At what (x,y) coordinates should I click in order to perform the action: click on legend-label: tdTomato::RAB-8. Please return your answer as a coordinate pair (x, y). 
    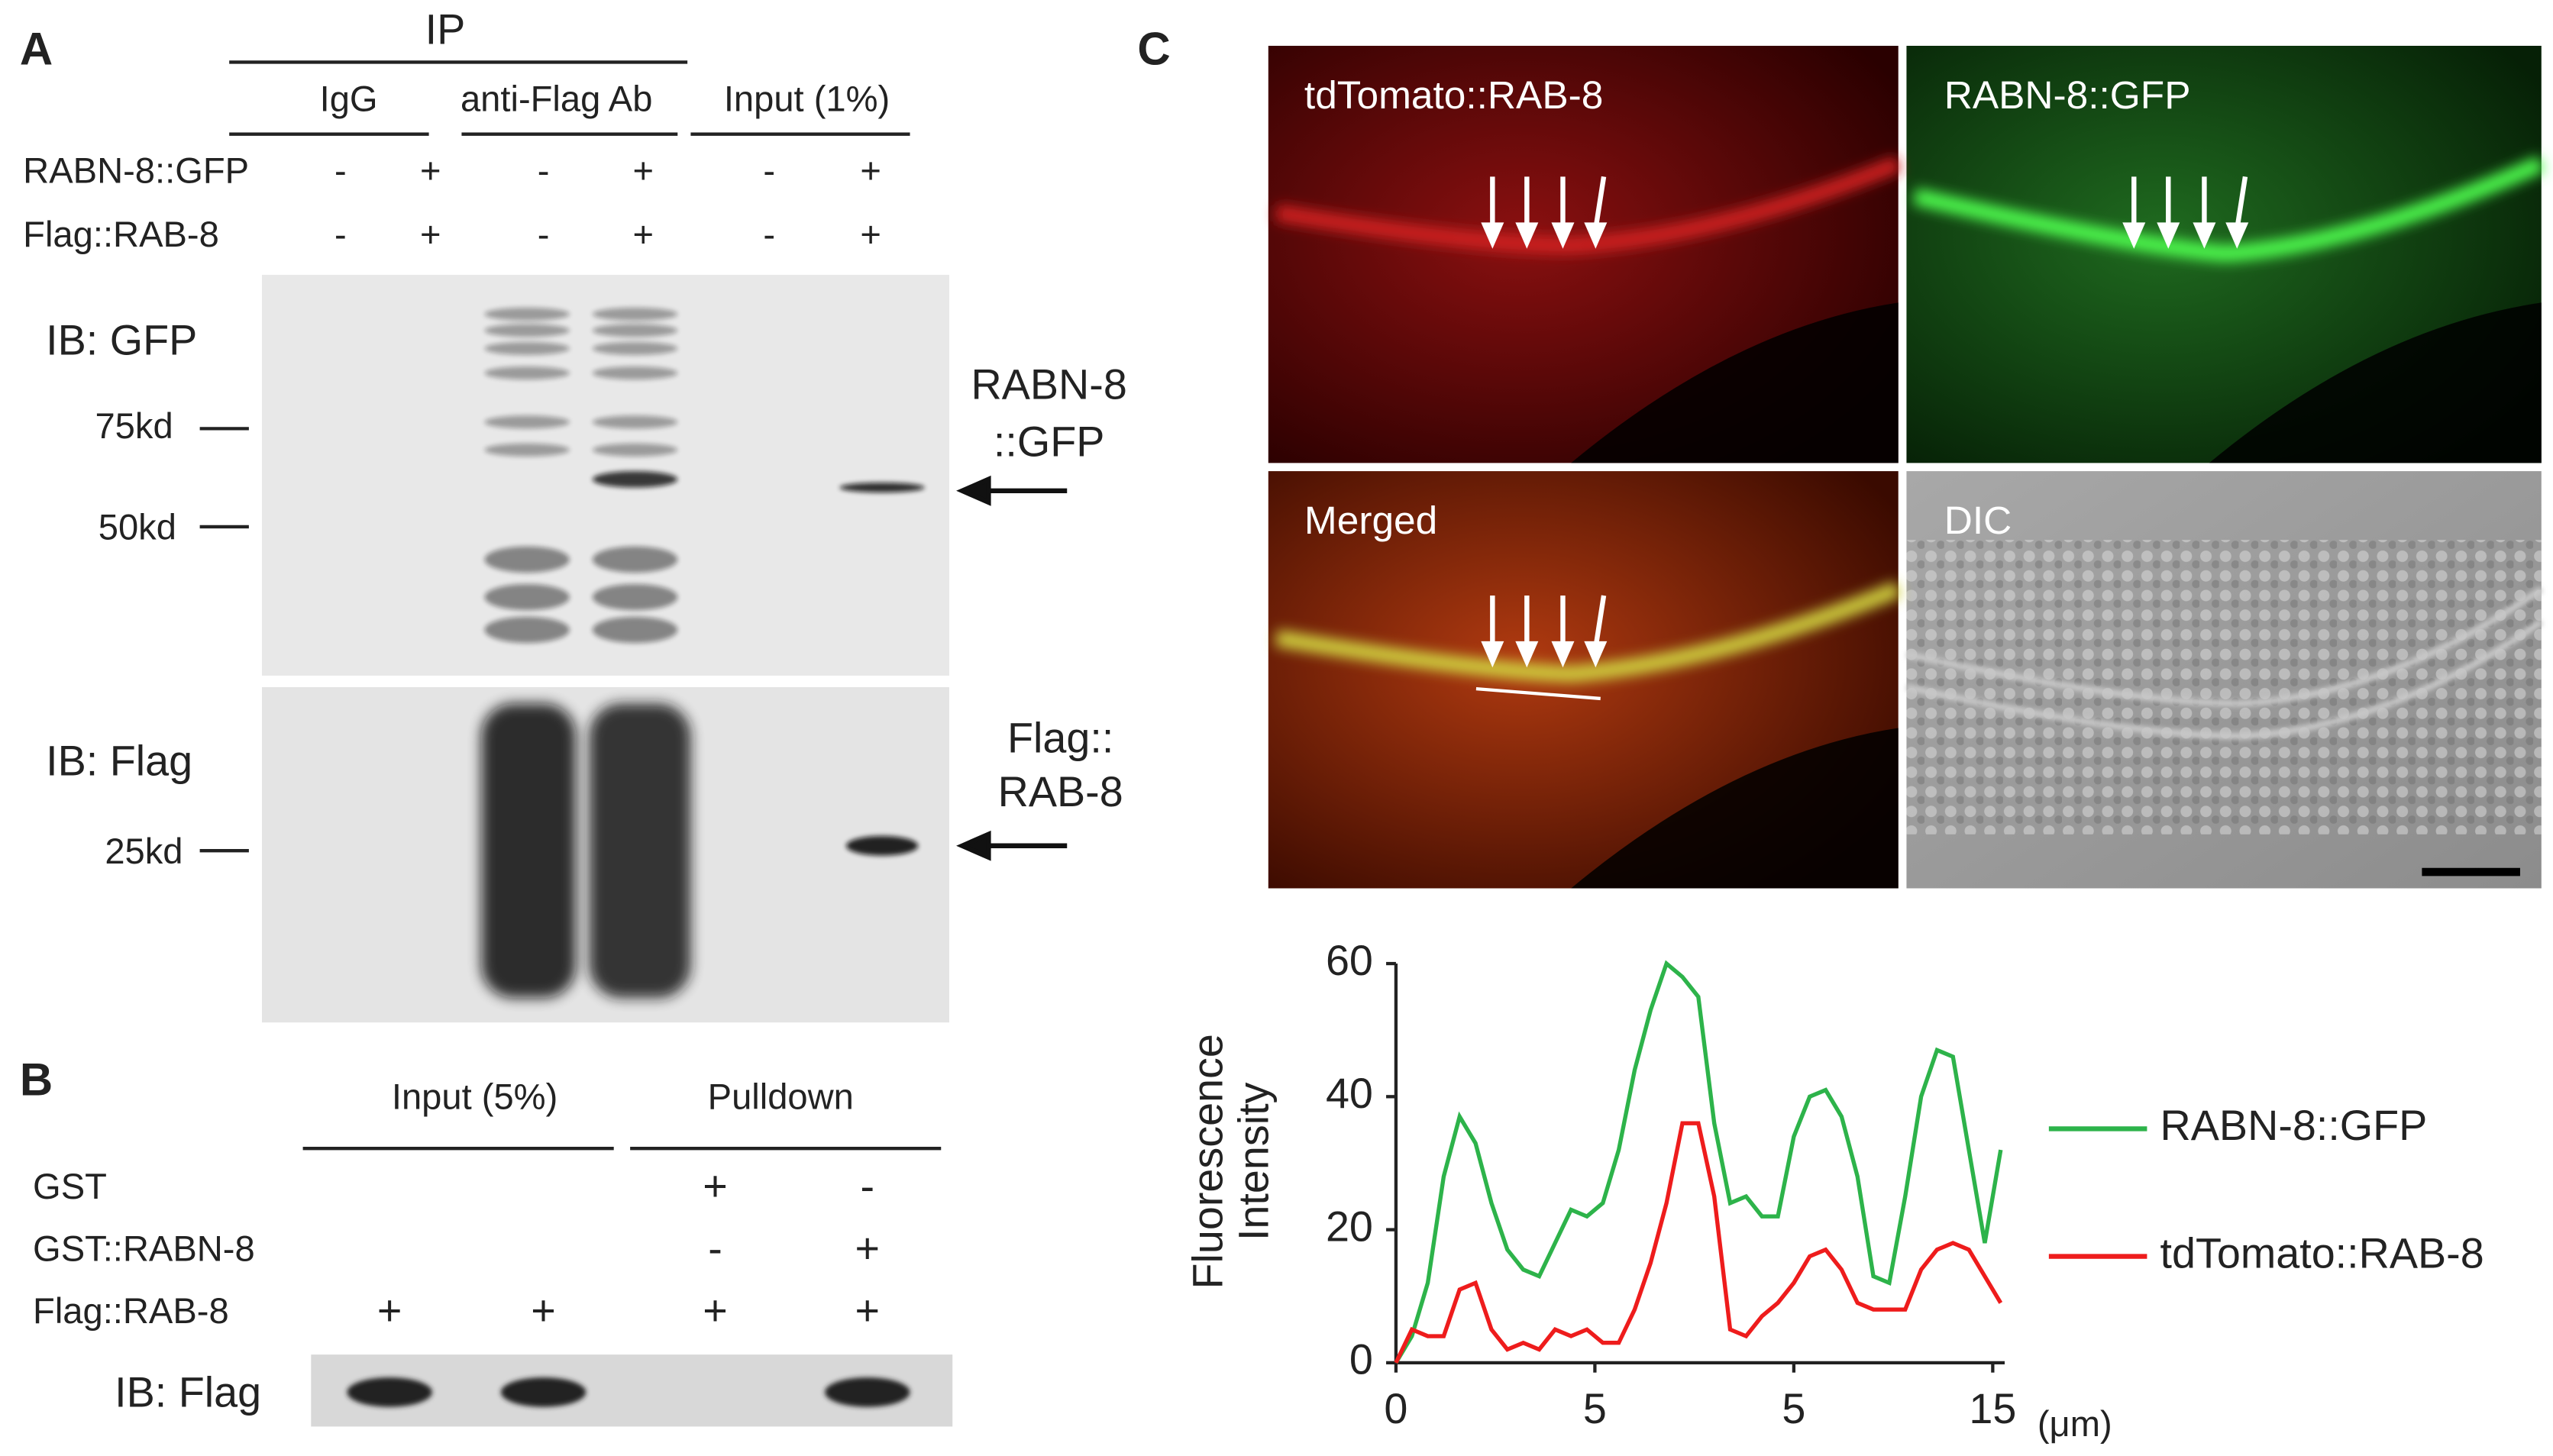
    Looking at the image, I should click on (2322, 1253).